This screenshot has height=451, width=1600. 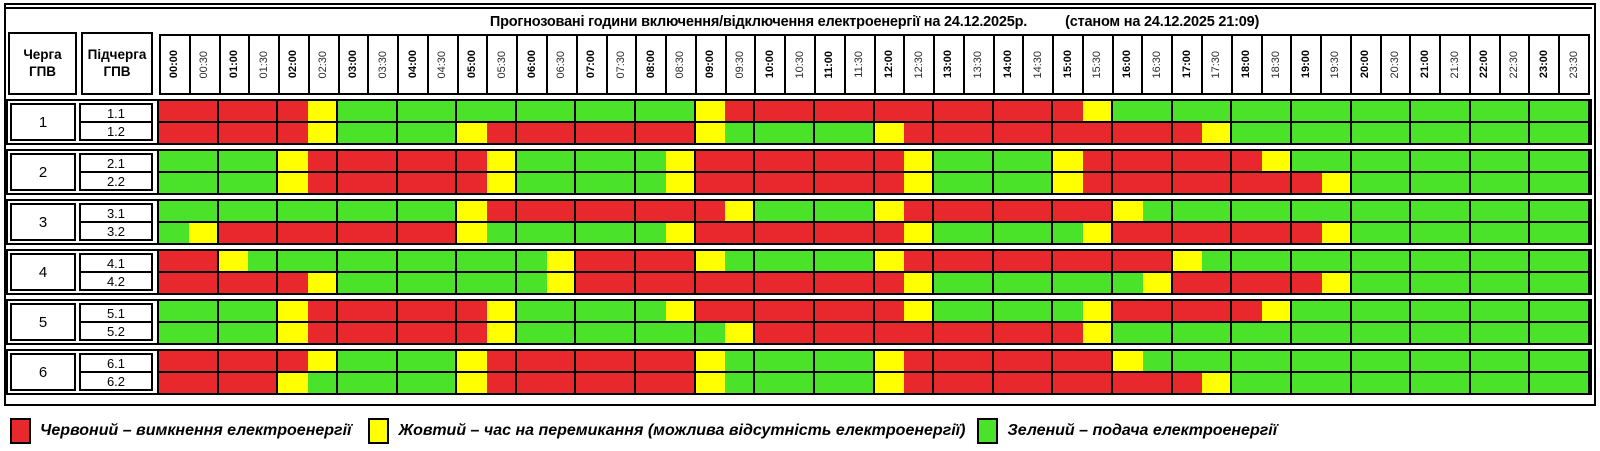 I want to click on time-slot-label: 16:30, so click(x=1158, y=64).